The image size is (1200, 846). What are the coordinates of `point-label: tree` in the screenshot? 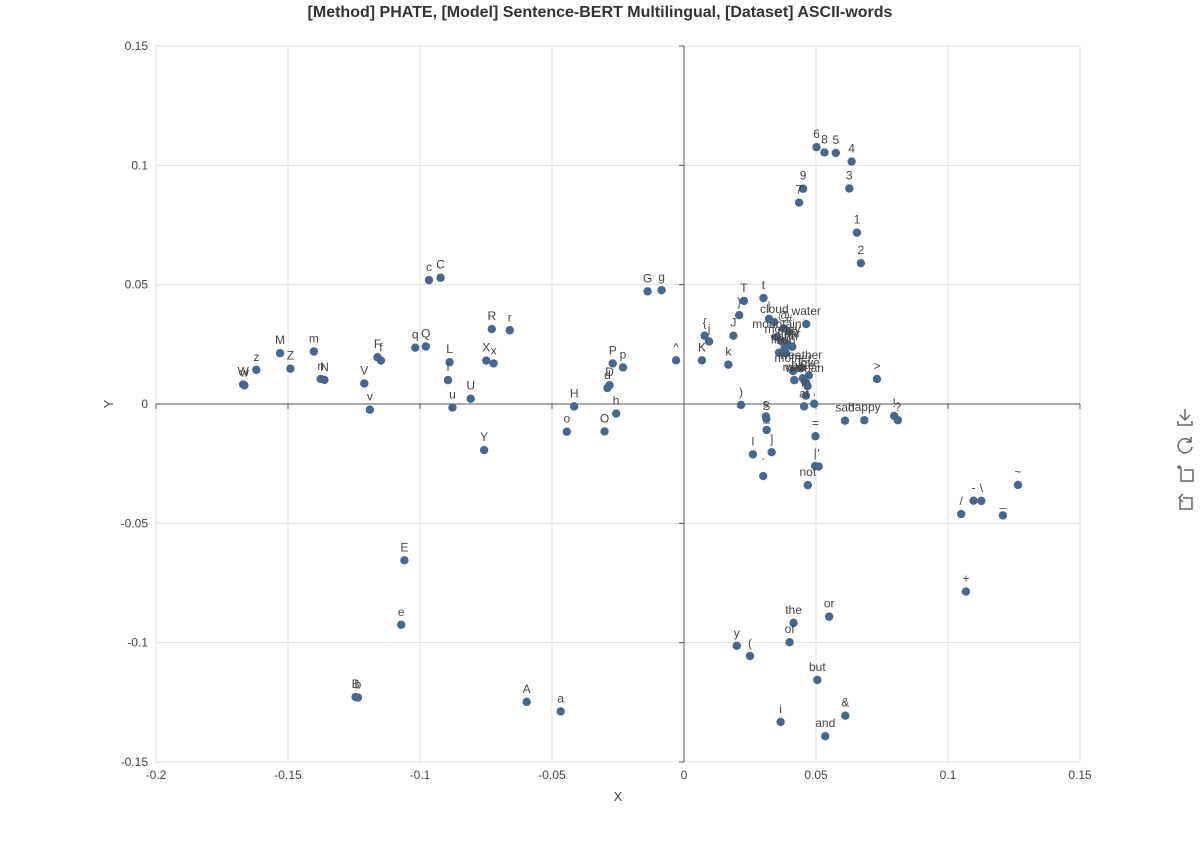 It's located at (787, 331).